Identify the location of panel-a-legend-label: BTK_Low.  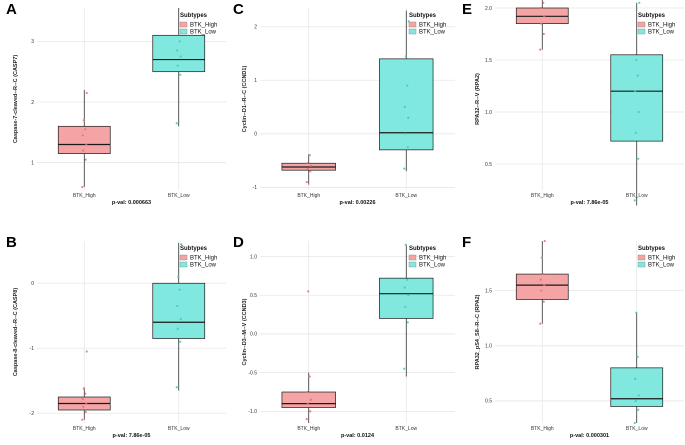
(203, 33).